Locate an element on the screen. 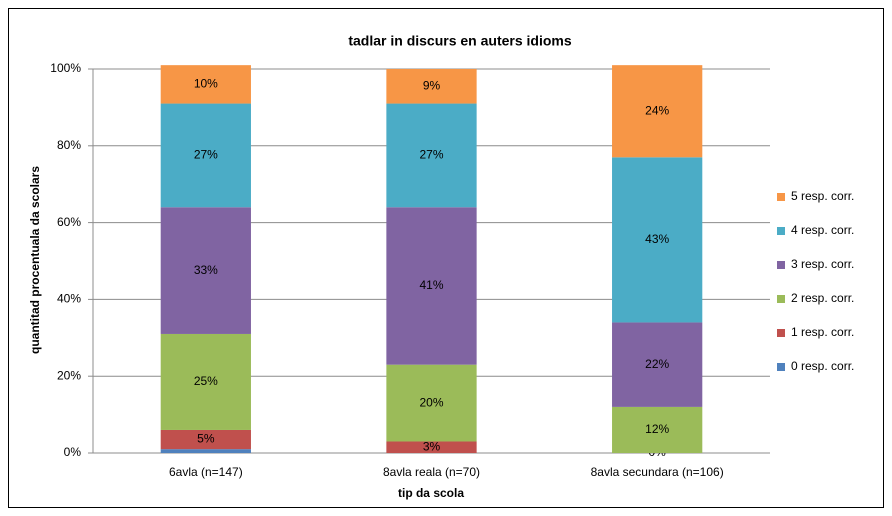 Image resolution: width=892 pixels, height=516 pixels. data-label: 3% is located at coordinates (432, 446).